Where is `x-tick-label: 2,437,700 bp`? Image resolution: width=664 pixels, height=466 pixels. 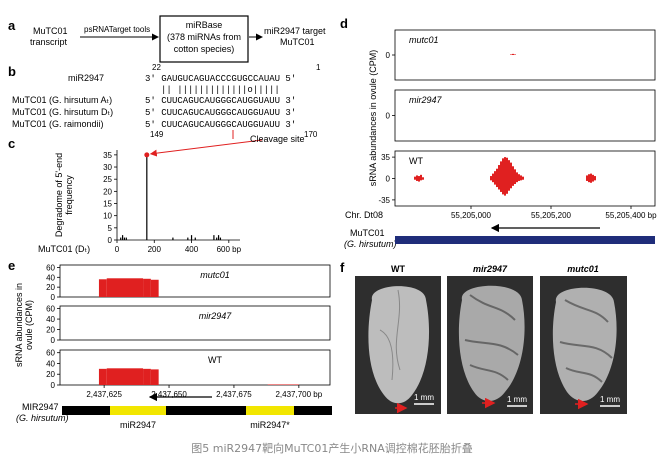 x-tick-label: 2,437,700 bp is located at coordinates (298, 394).